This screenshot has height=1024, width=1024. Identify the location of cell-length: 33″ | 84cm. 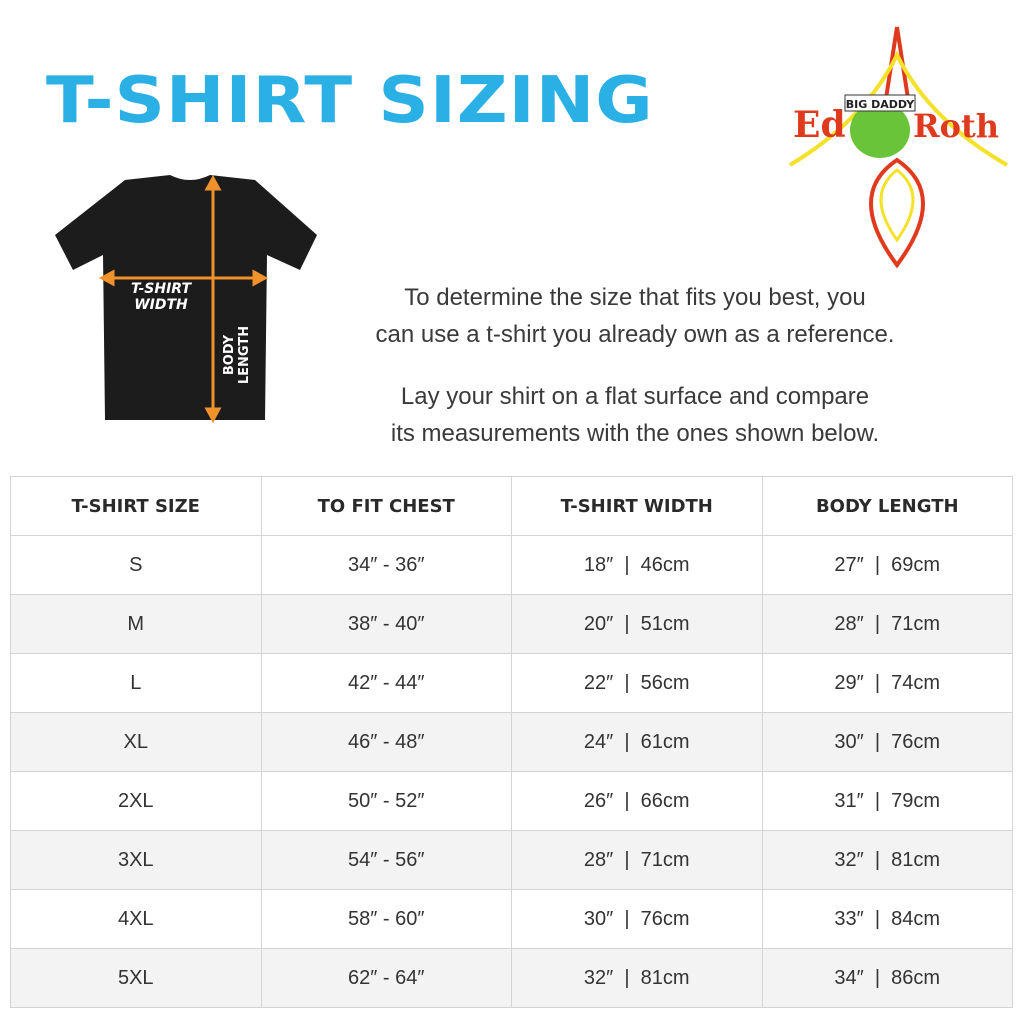
(887, 919).